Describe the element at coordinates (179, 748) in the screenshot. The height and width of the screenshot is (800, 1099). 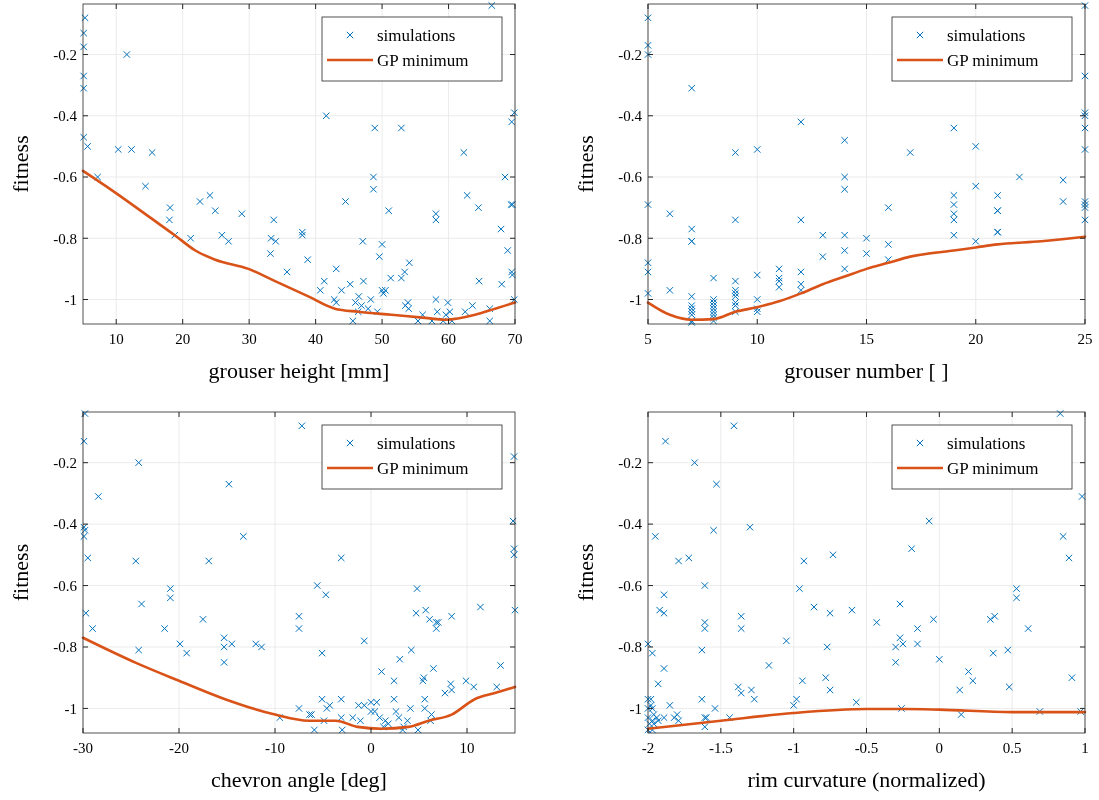
I see `x-tick-label: -20` at that location.